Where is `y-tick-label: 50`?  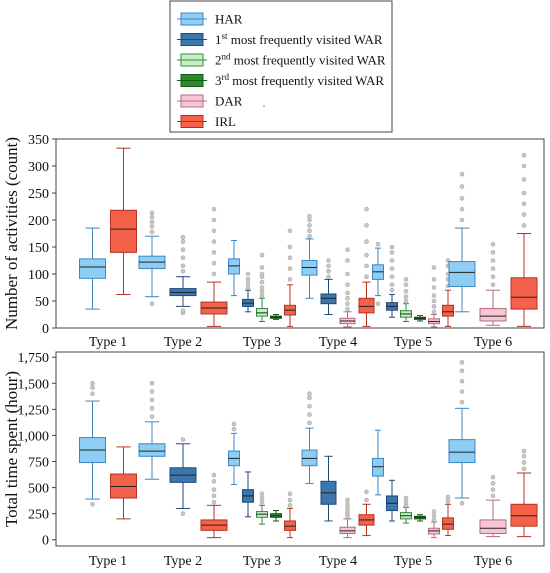
y-tick-label: 50 is located at coordinates (42, 302).